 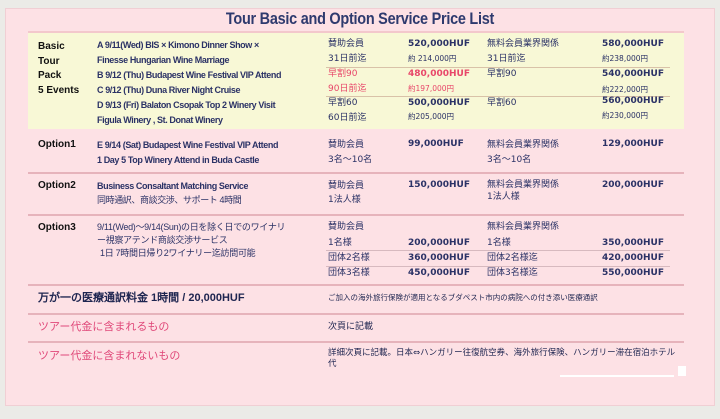 What do you see at coordinates (502, 103) in the screenshot?
I see `early60-free-label: 早割60` at bounding box center [502, 103].